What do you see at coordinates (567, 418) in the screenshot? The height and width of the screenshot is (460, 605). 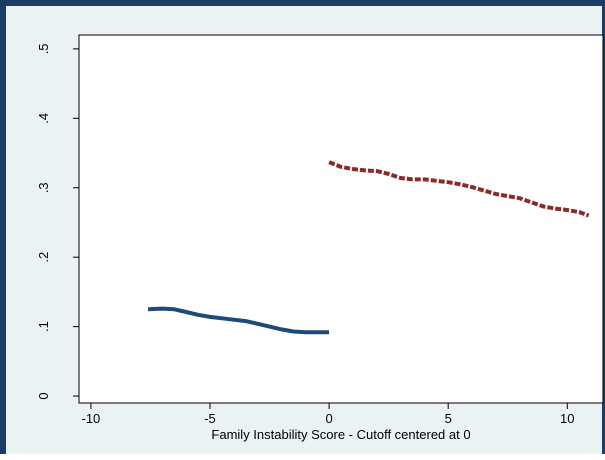 I see `x-tick-label: 10` at bounding box center [567, 418].